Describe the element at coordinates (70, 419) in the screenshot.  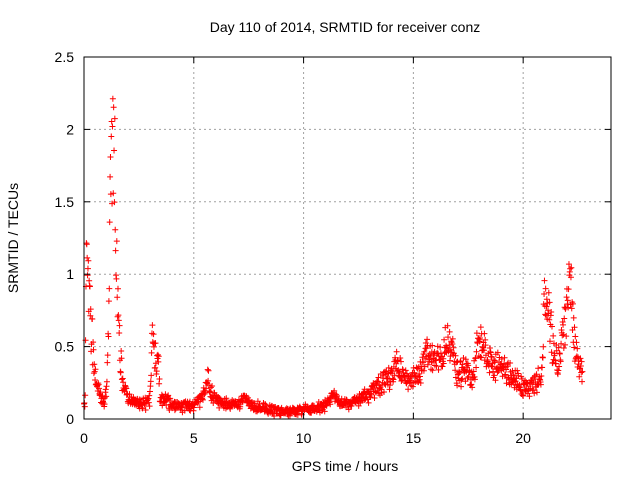
I see `y-tick-label: 0` at that location.